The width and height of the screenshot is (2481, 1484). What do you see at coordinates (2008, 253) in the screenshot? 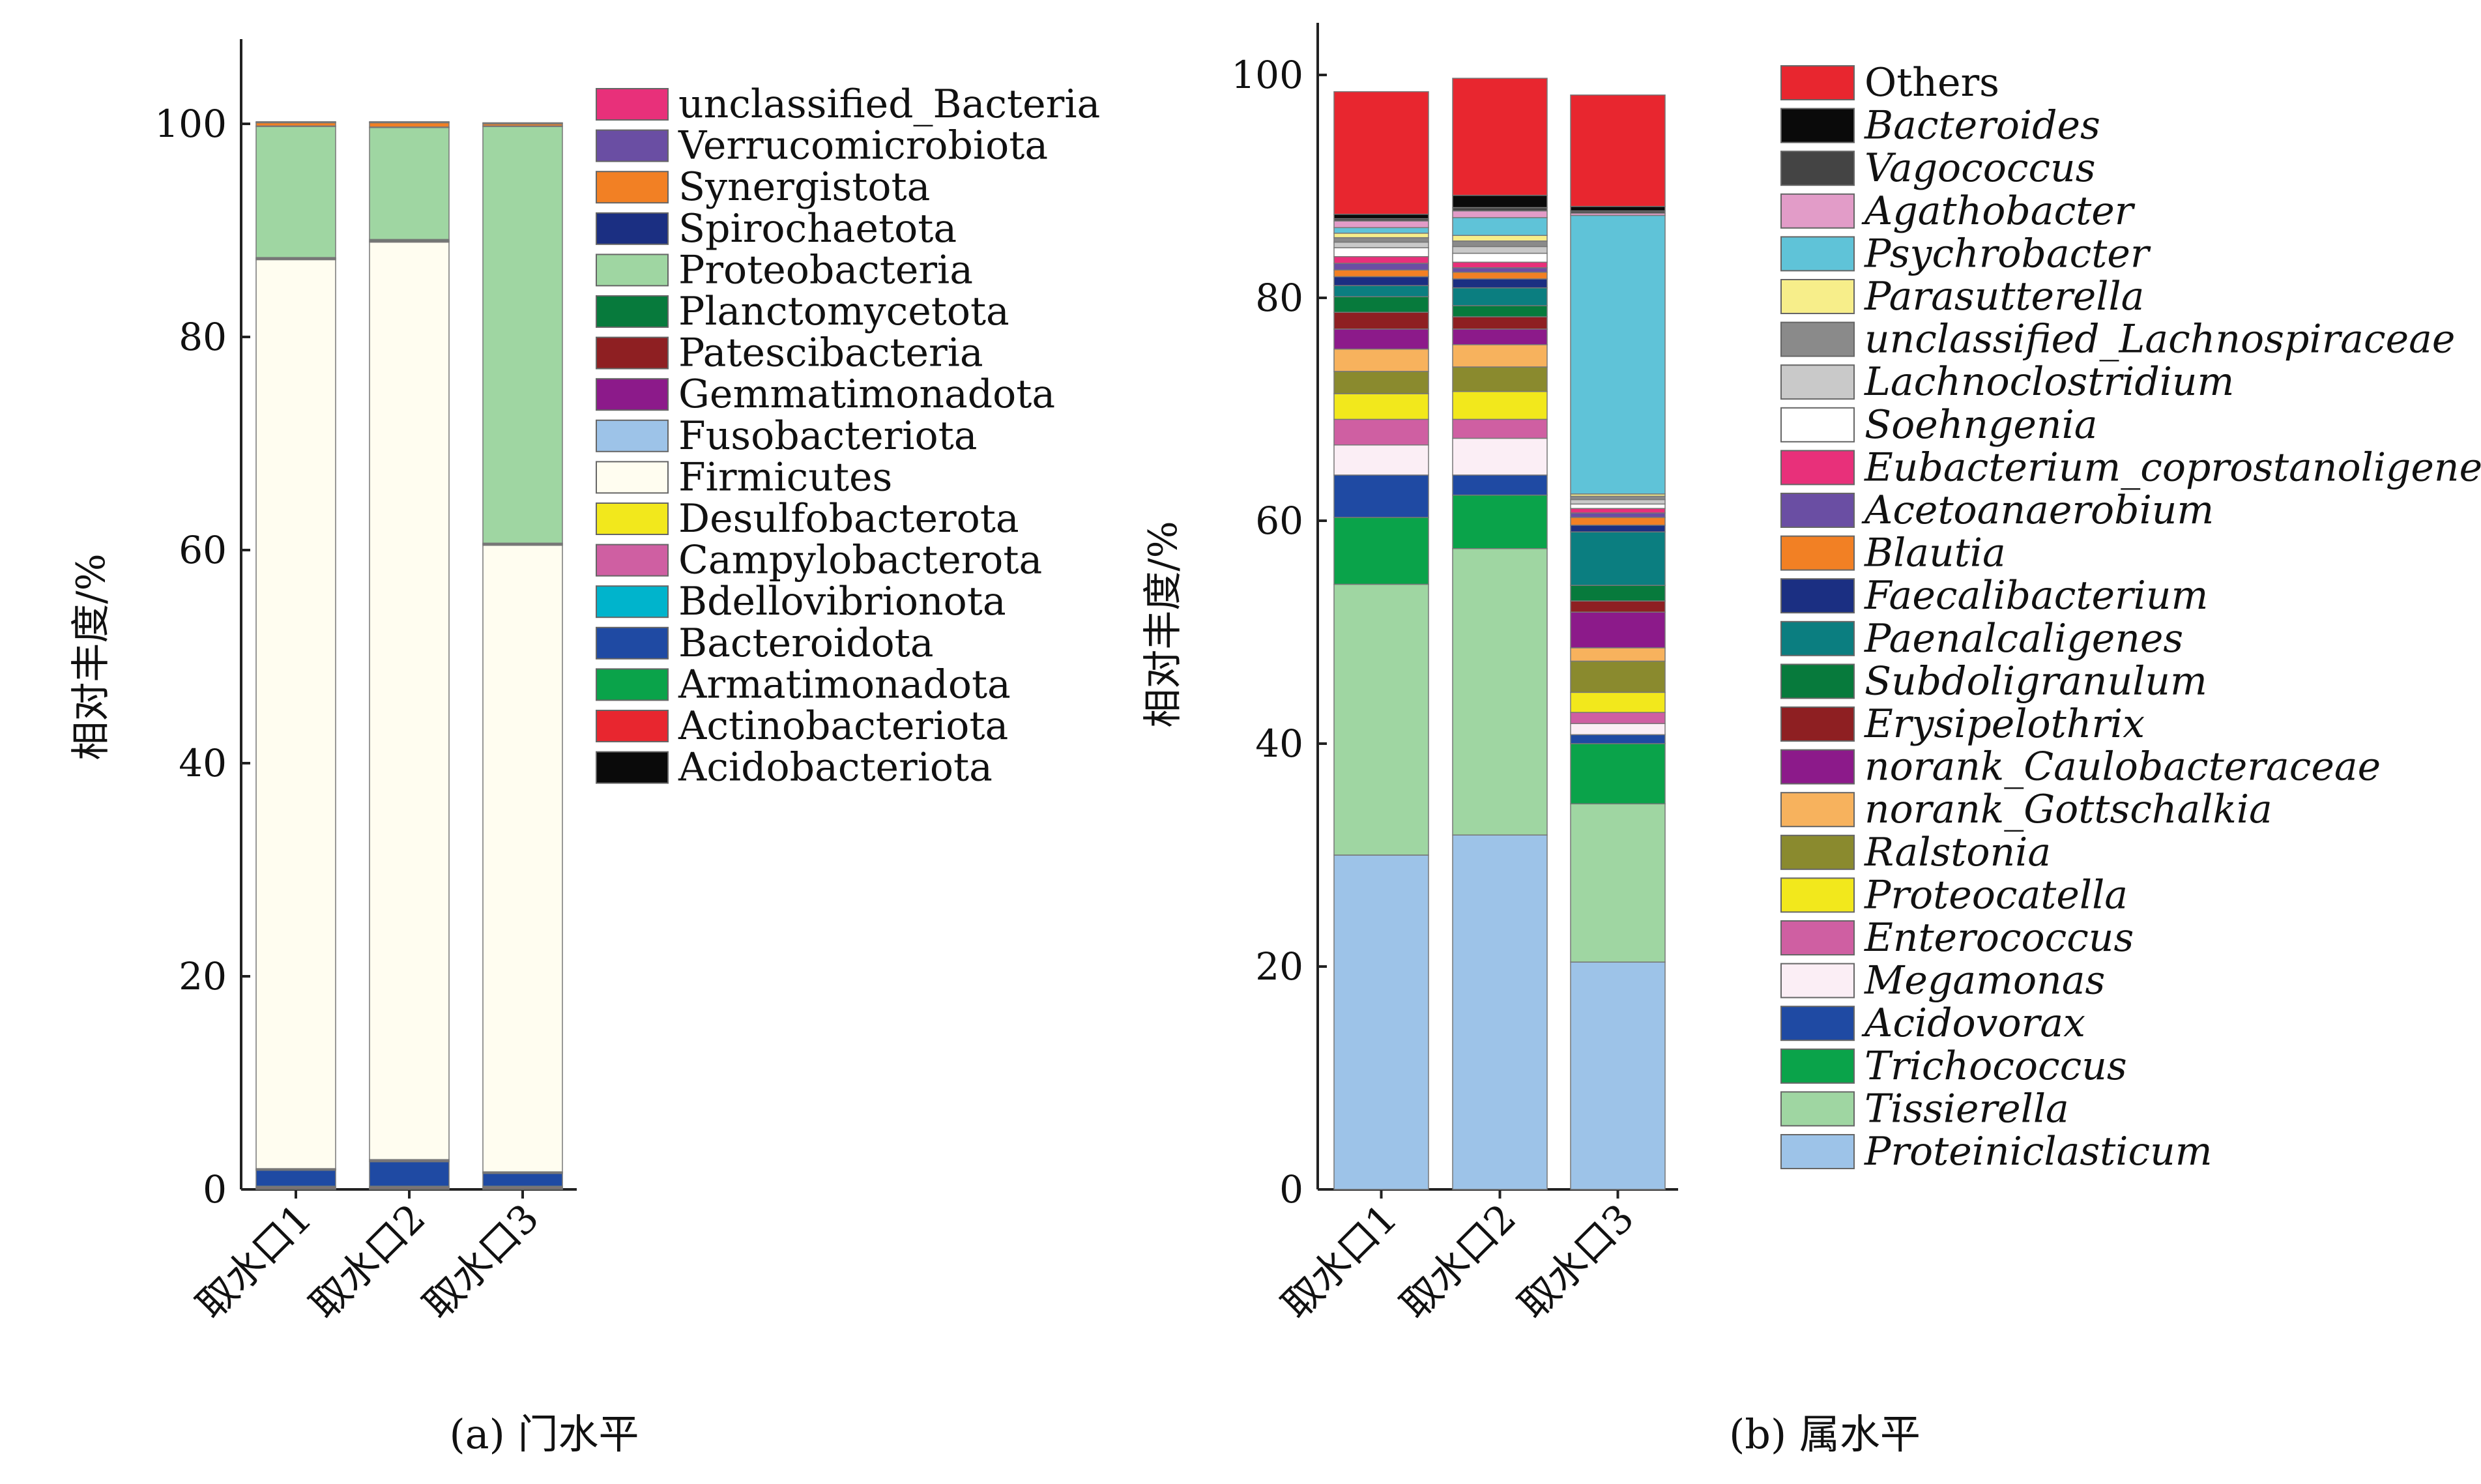
I see `legend-label: Psychrobacter` at bounding box center [2008, 253].